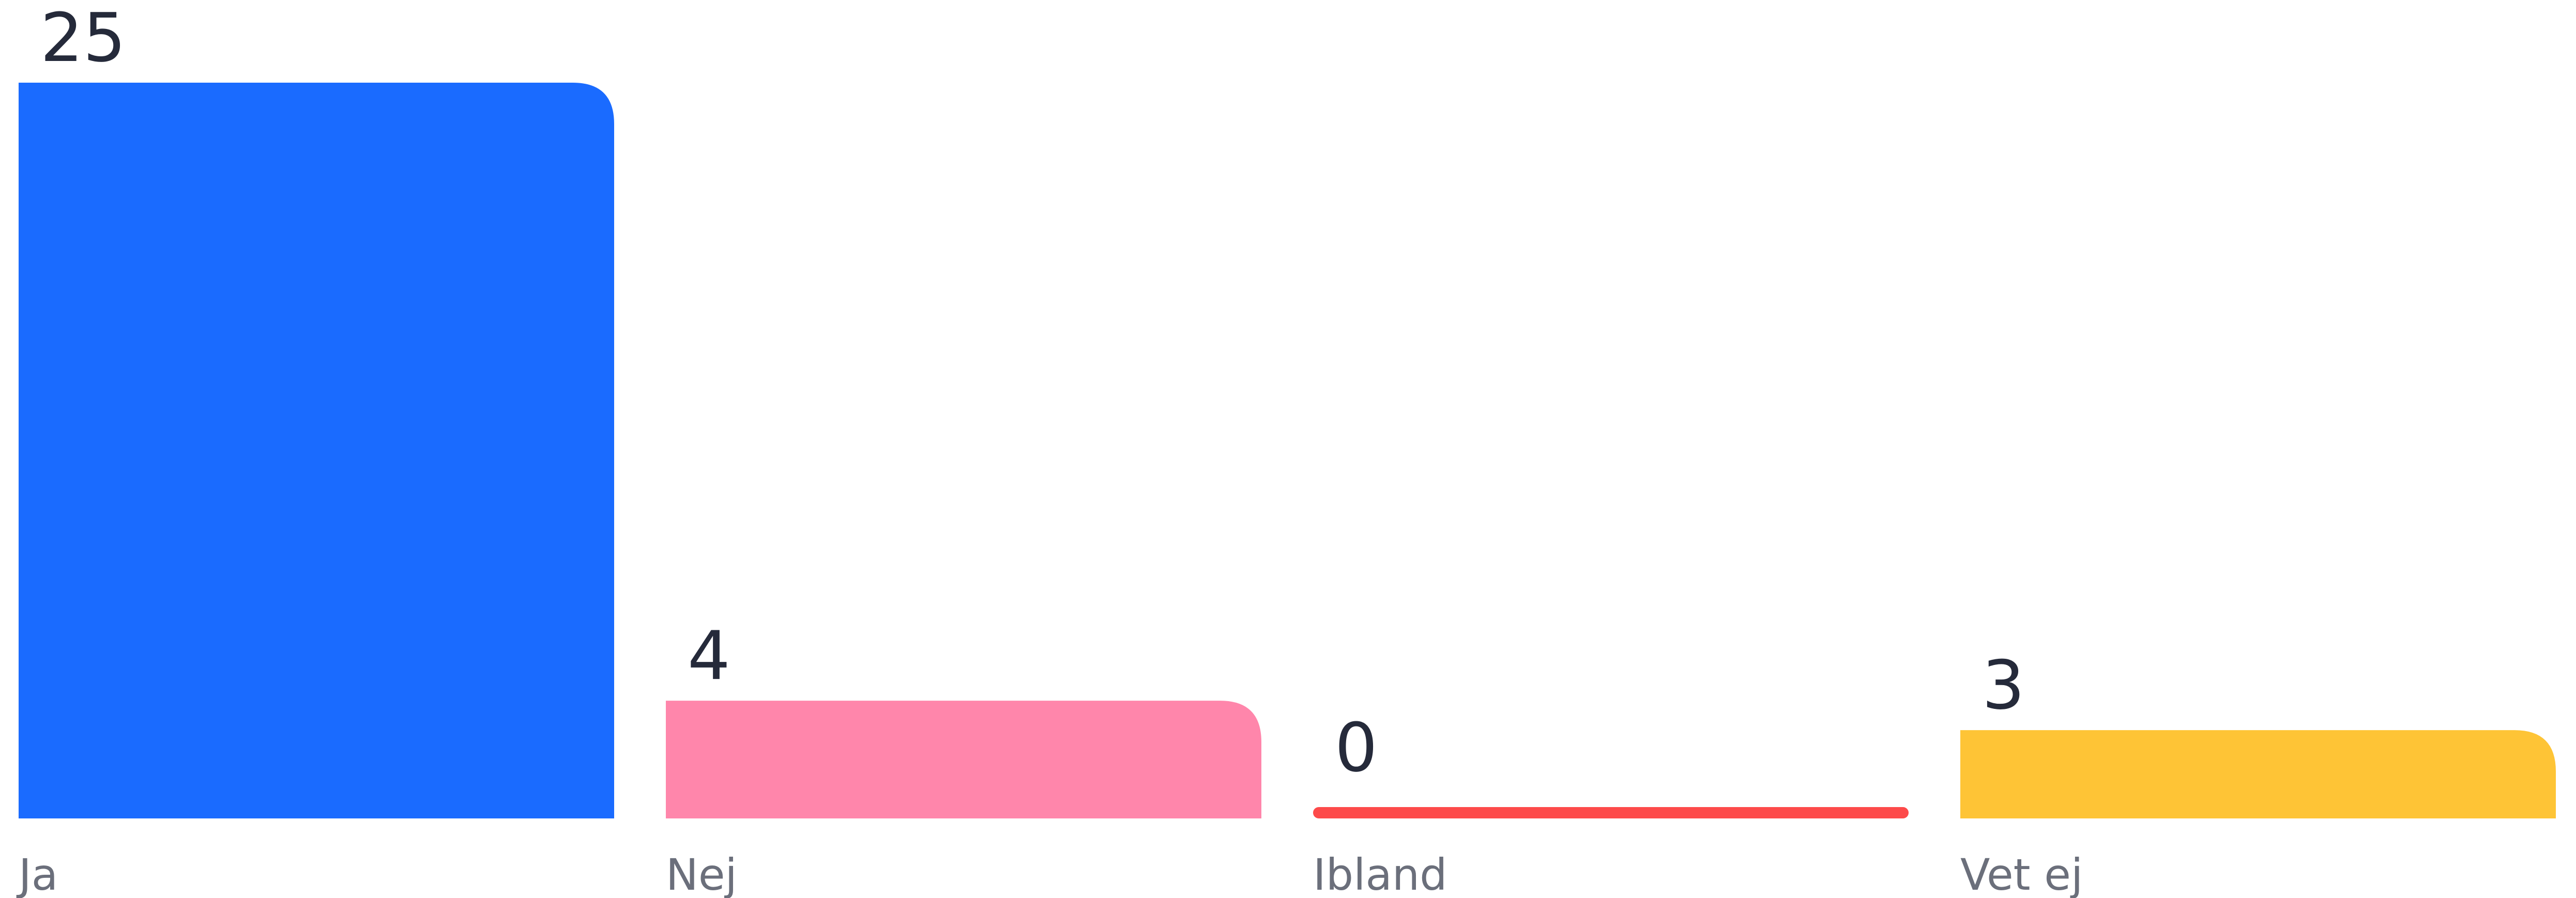 This screenshot has height=898, width=2576. What do you see at coordinates (701, 873) in the screenshot?
I see `category-label-nej: Nej` at bounding box center [701, 873].